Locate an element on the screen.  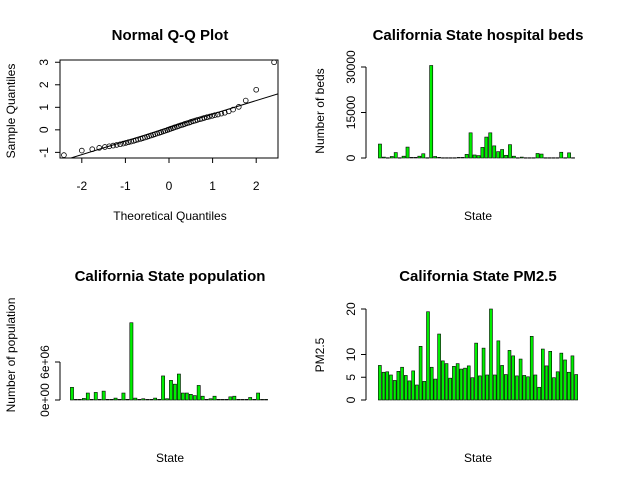
population-y-tick-label: 6e+06 is located at coordinates (45, 362).